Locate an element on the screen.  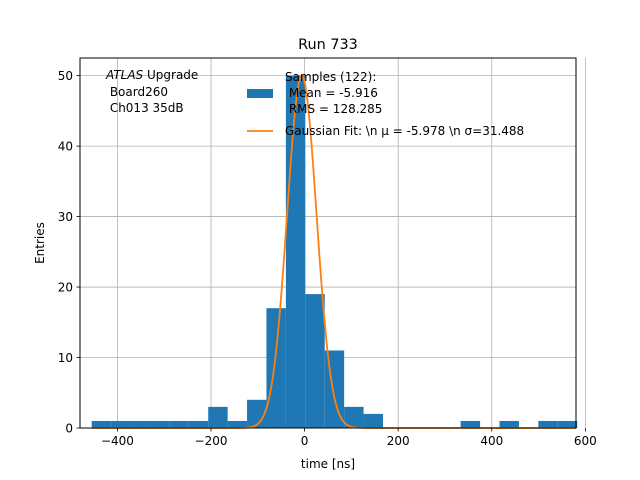
y-tick-label: 10 is located at coordinates (65, 358).